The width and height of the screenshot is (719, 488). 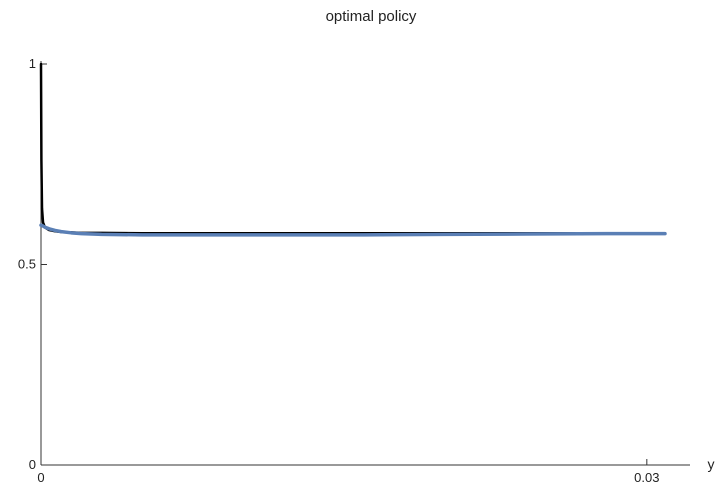 I want to click on y-tick-label: 0, so click(x=32, y=464).